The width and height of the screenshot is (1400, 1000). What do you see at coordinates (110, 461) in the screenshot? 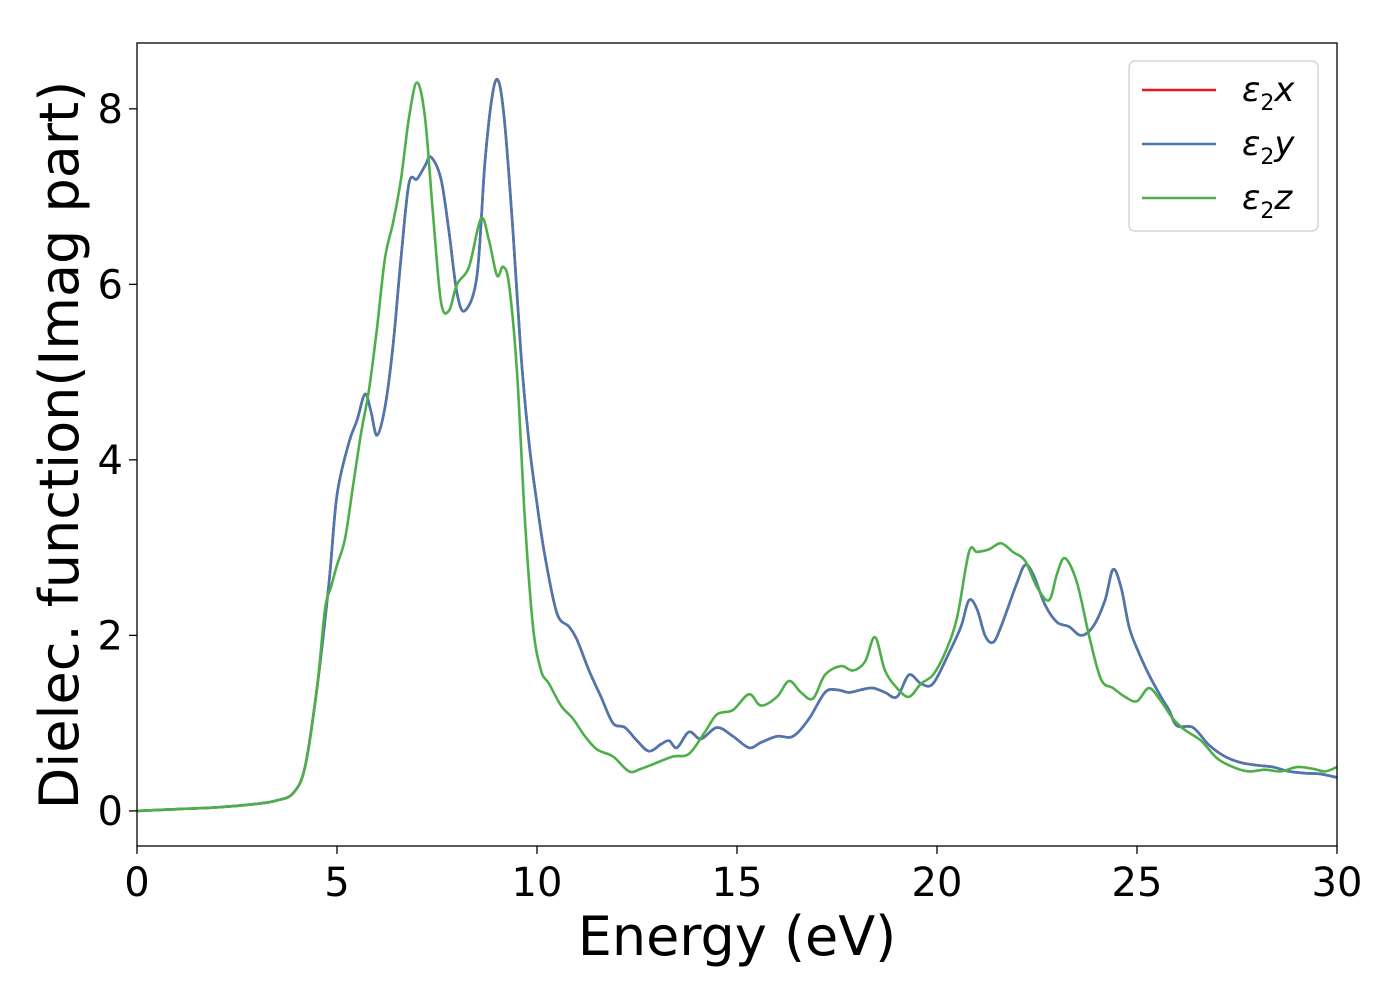
I see `y-tick-label: 4` at bounding box center [110, 461].